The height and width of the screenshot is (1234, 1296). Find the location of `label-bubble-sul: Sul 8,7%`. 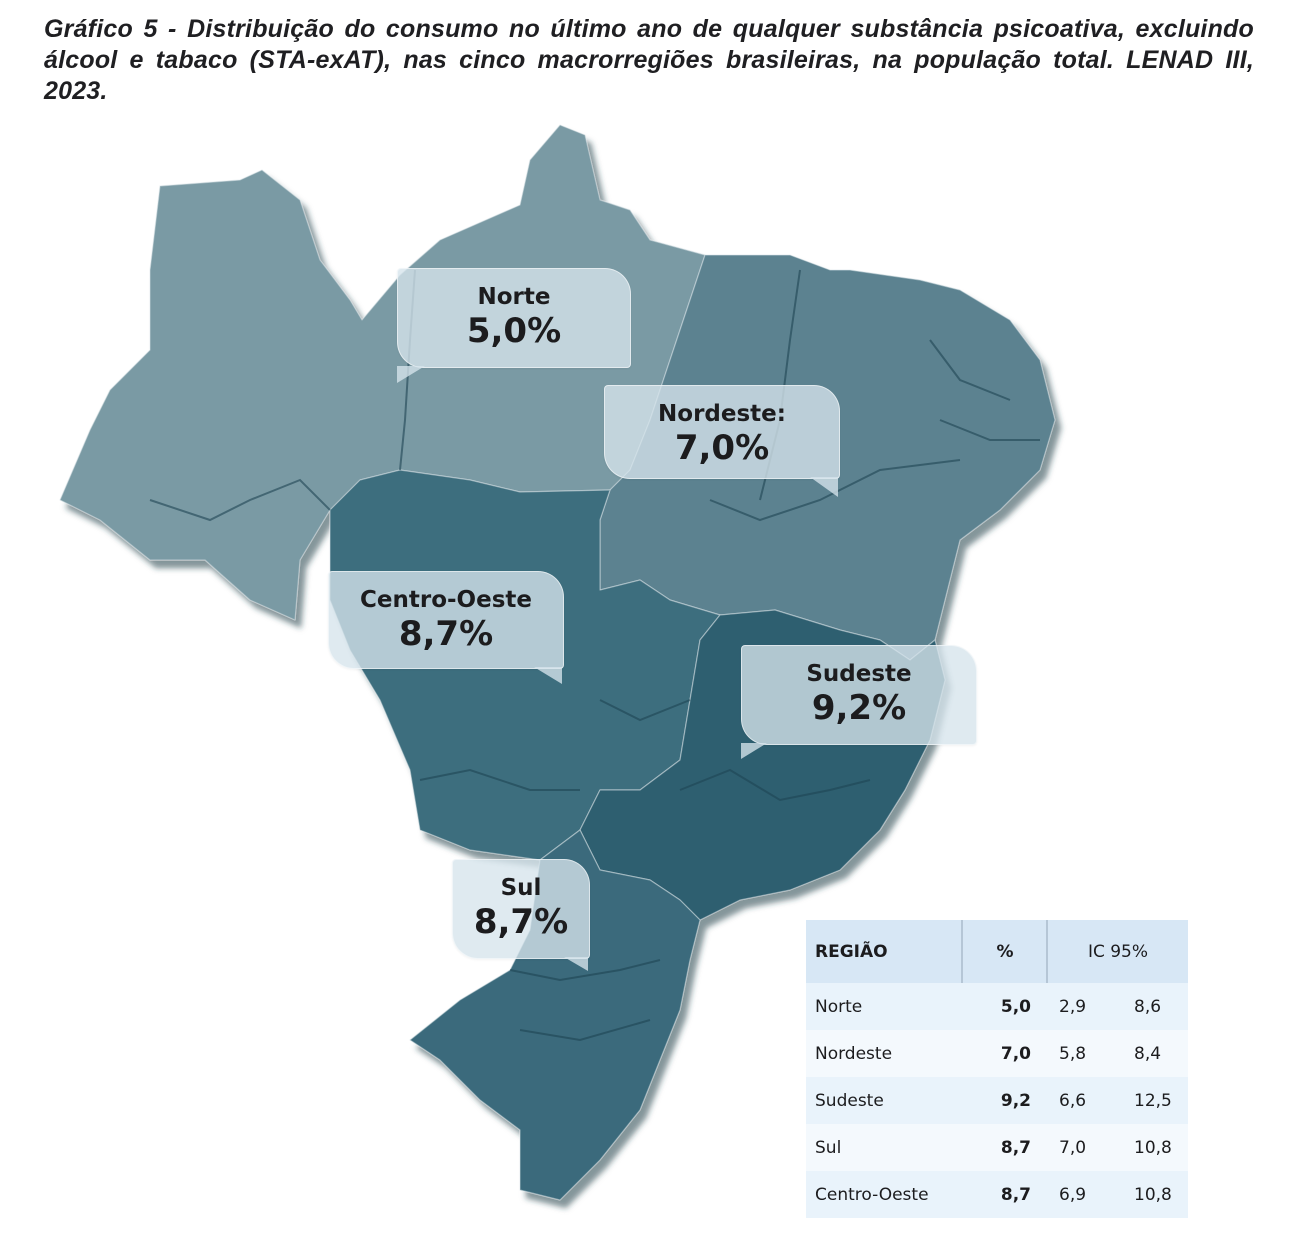

label-bubble-sul: Sul 8,7% is located at coordinates (521, 909).